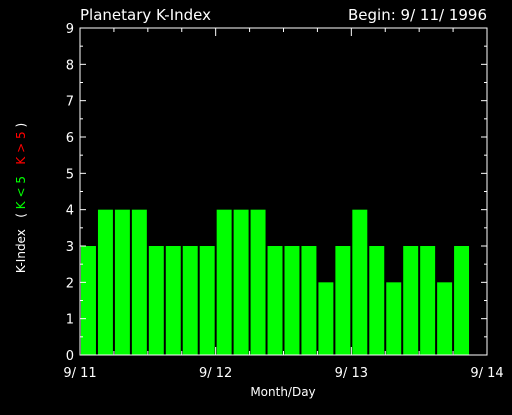 This screenshot has width=512, height=415. I want to click on y-tick-label-5: 5, so click(70, 174).